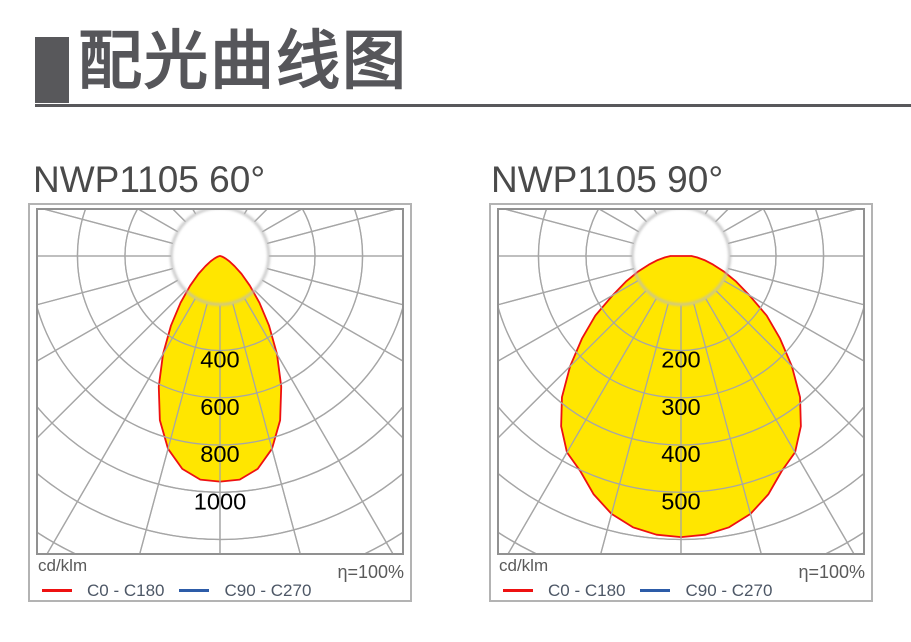 This screenshot has height=642, width=911. What do you see at coordinates (219, 407) in the screenshot?
I see `ring-label: 600` at bounding box center [219, 407].